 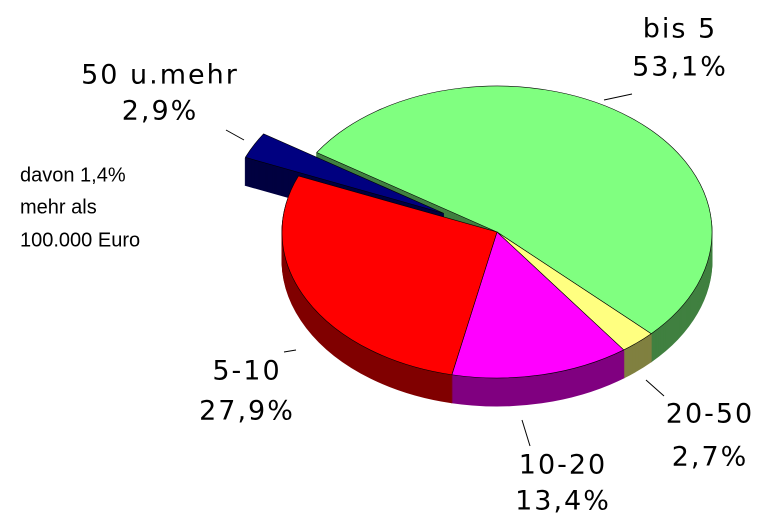 I want to click on slice-label: bis 5, so click(x=680, y=29).